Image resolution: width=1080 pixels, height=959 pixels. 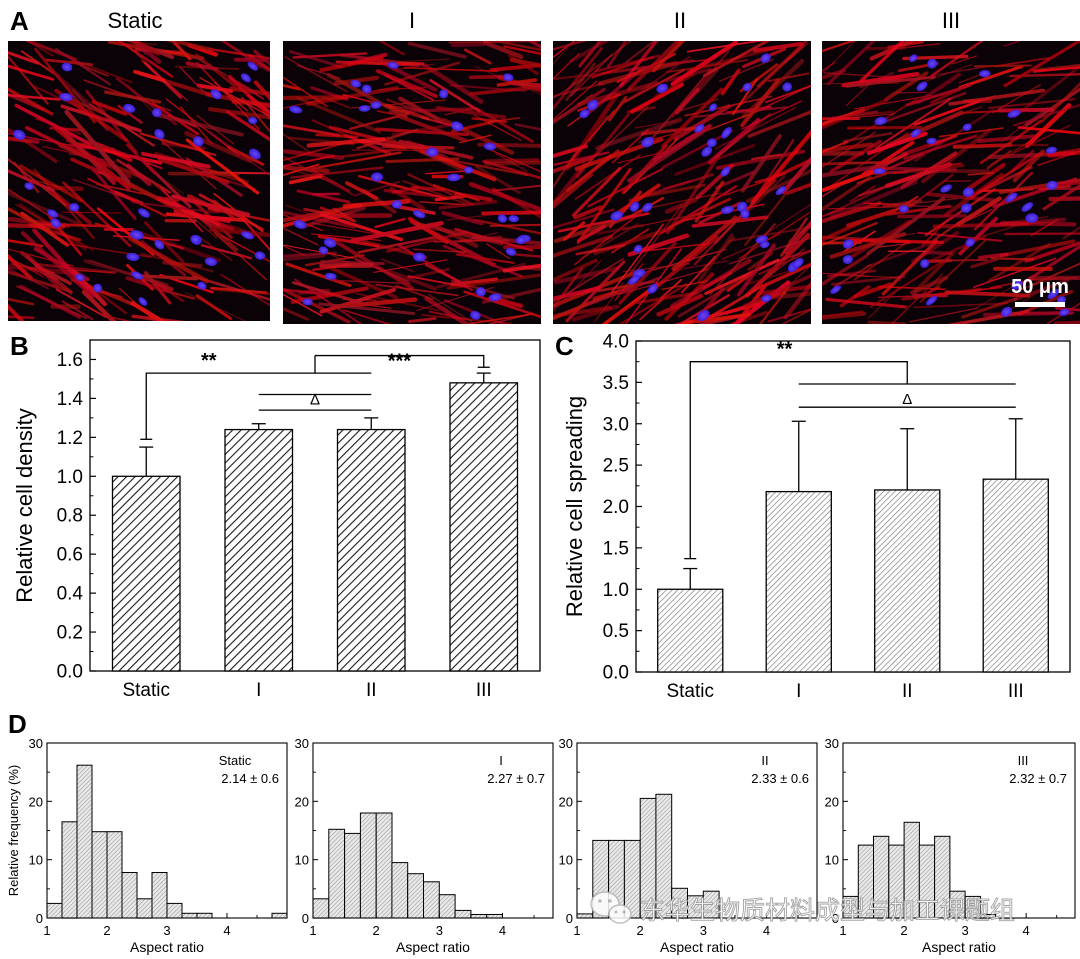 I want to click on y-tick-label: 2.0, so click(x=616, y=507).